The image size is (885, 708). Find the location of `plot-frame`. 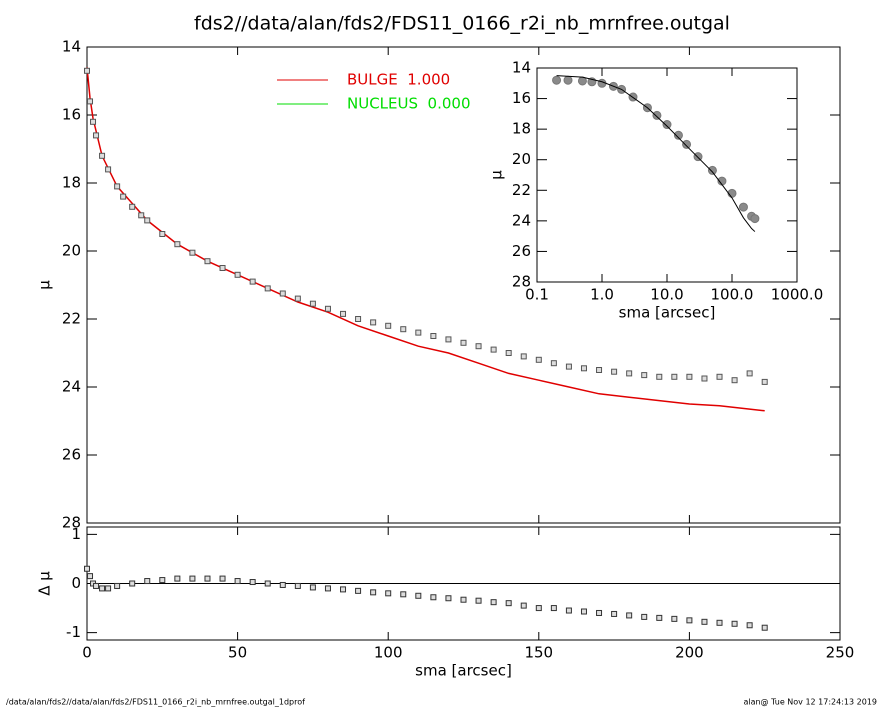

plot-frame is located at coordinates (667, 175).